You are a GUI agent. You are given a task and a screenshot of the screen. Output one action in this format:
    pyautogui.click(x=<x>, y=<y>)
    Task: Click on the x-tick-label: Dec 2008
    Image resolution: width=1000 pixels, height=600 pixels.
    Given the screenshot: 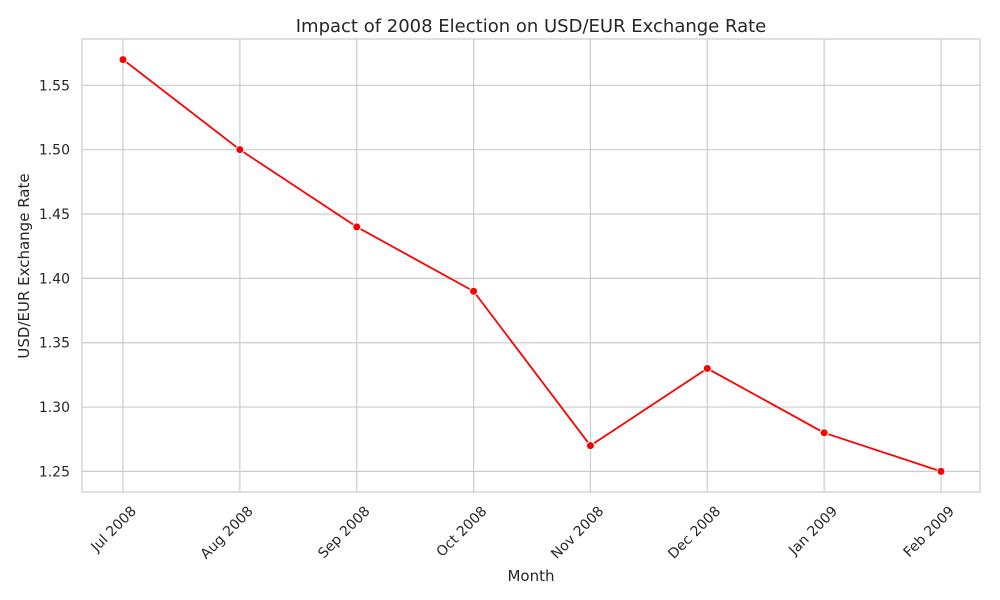 What is the action you would take?
    pyautogui.click(x=694, y=533)
    